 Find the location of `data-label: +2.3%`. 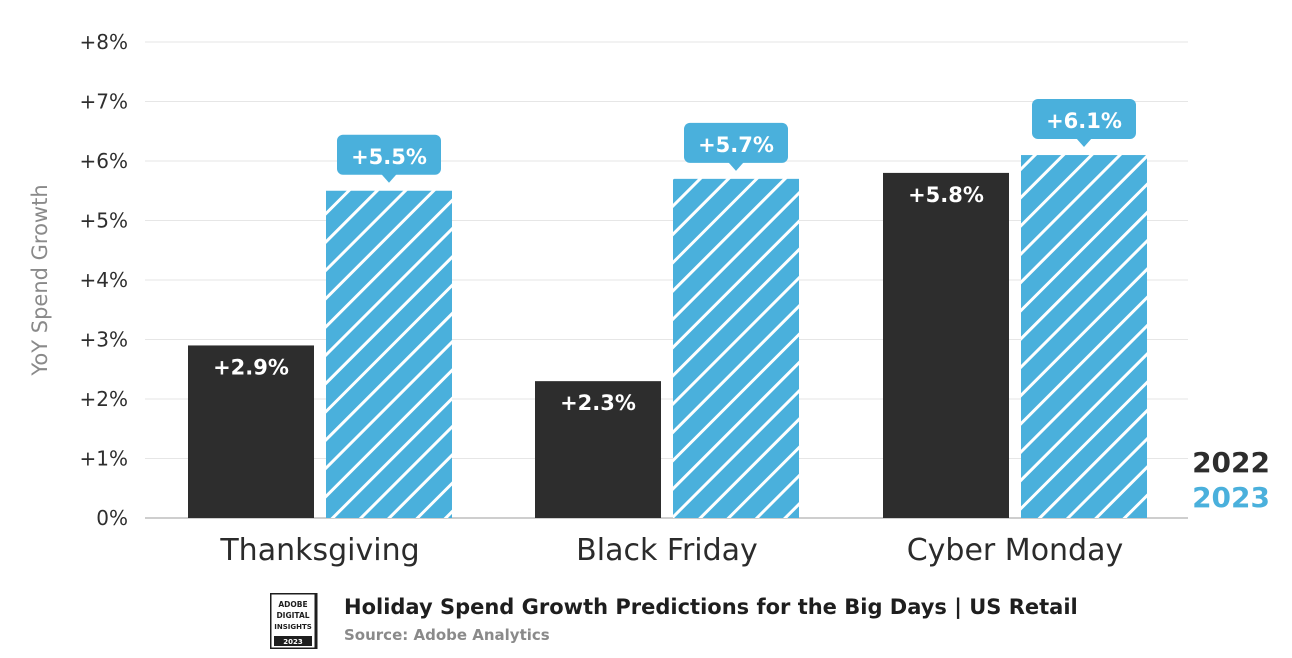

data-label: +2.3% is located at coordinates (598, 403).